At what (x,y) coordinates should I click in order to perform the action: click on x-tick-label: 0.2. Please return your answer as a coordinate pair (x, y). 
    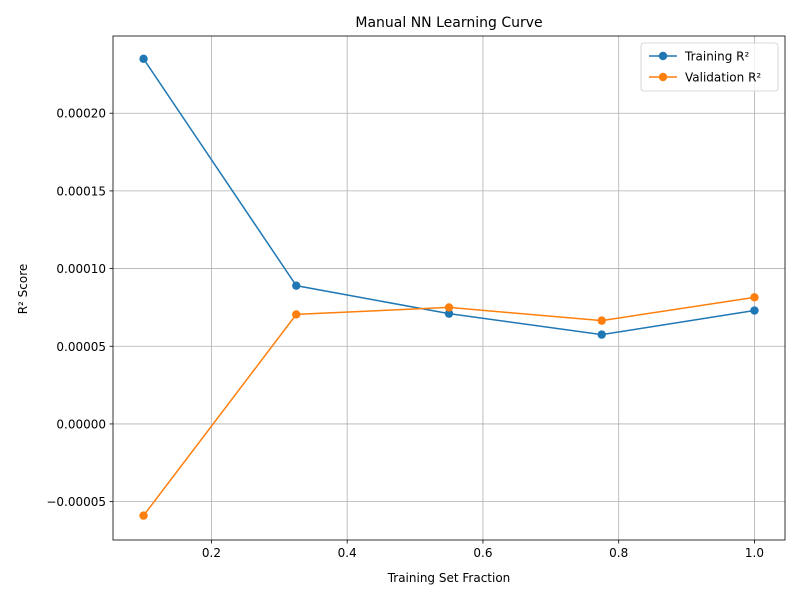
    Looking at the image, I should click on (211, 553).